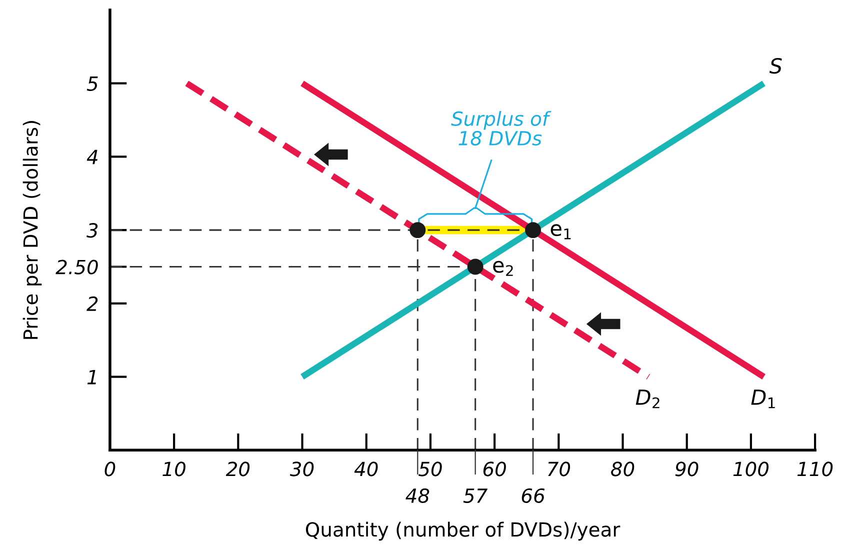  I want to click on y-tick-label: 4, so click(92, 157).